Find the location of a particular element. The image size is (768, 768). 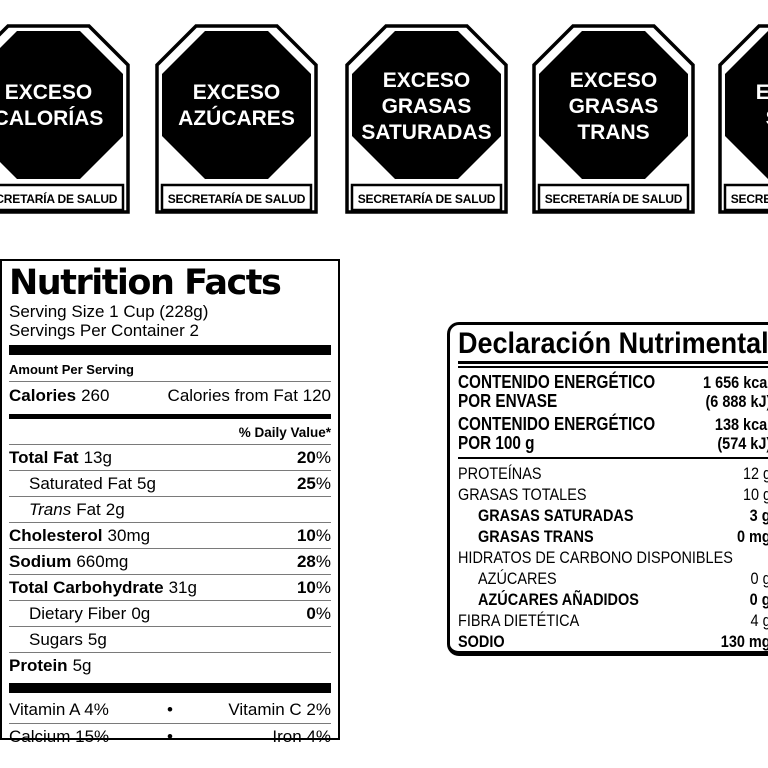

thin-divider-bar is located at coordinates (170, 416).